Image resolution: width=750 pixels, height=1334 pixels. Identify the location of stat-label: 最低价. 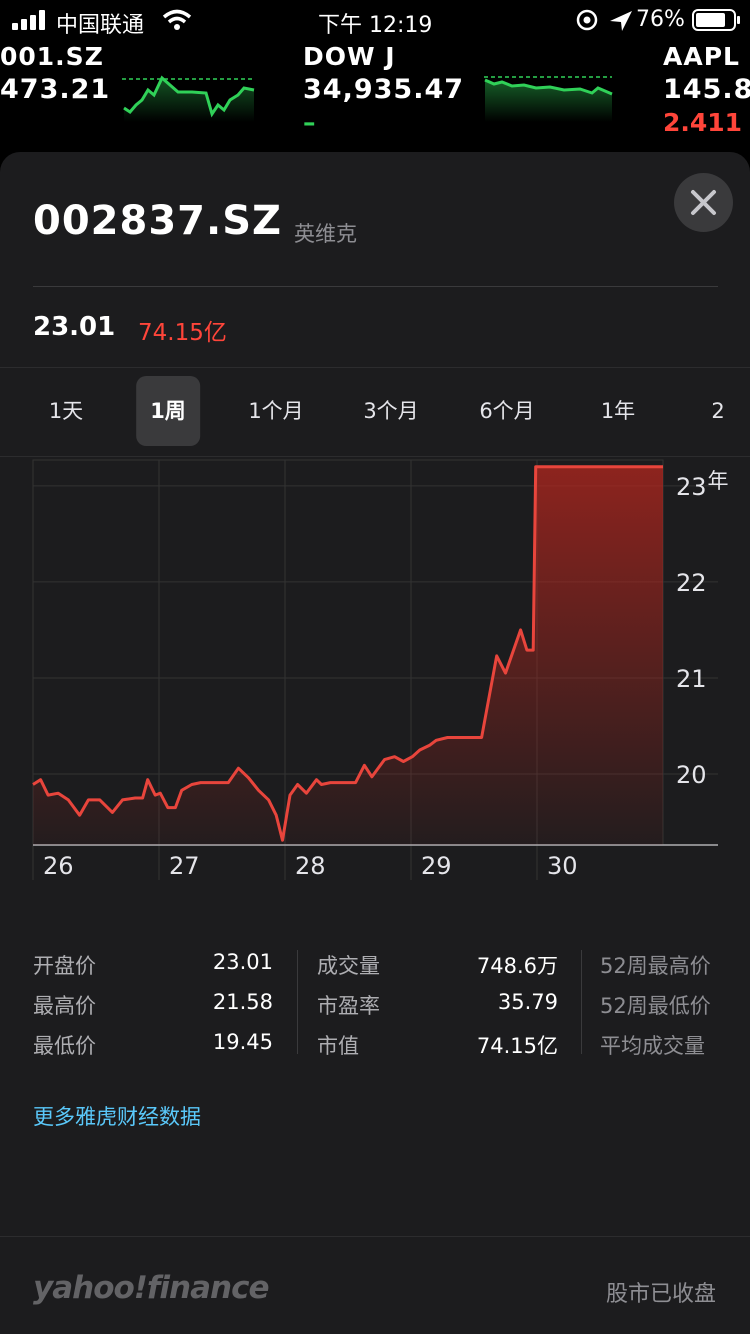
(64, 1046).